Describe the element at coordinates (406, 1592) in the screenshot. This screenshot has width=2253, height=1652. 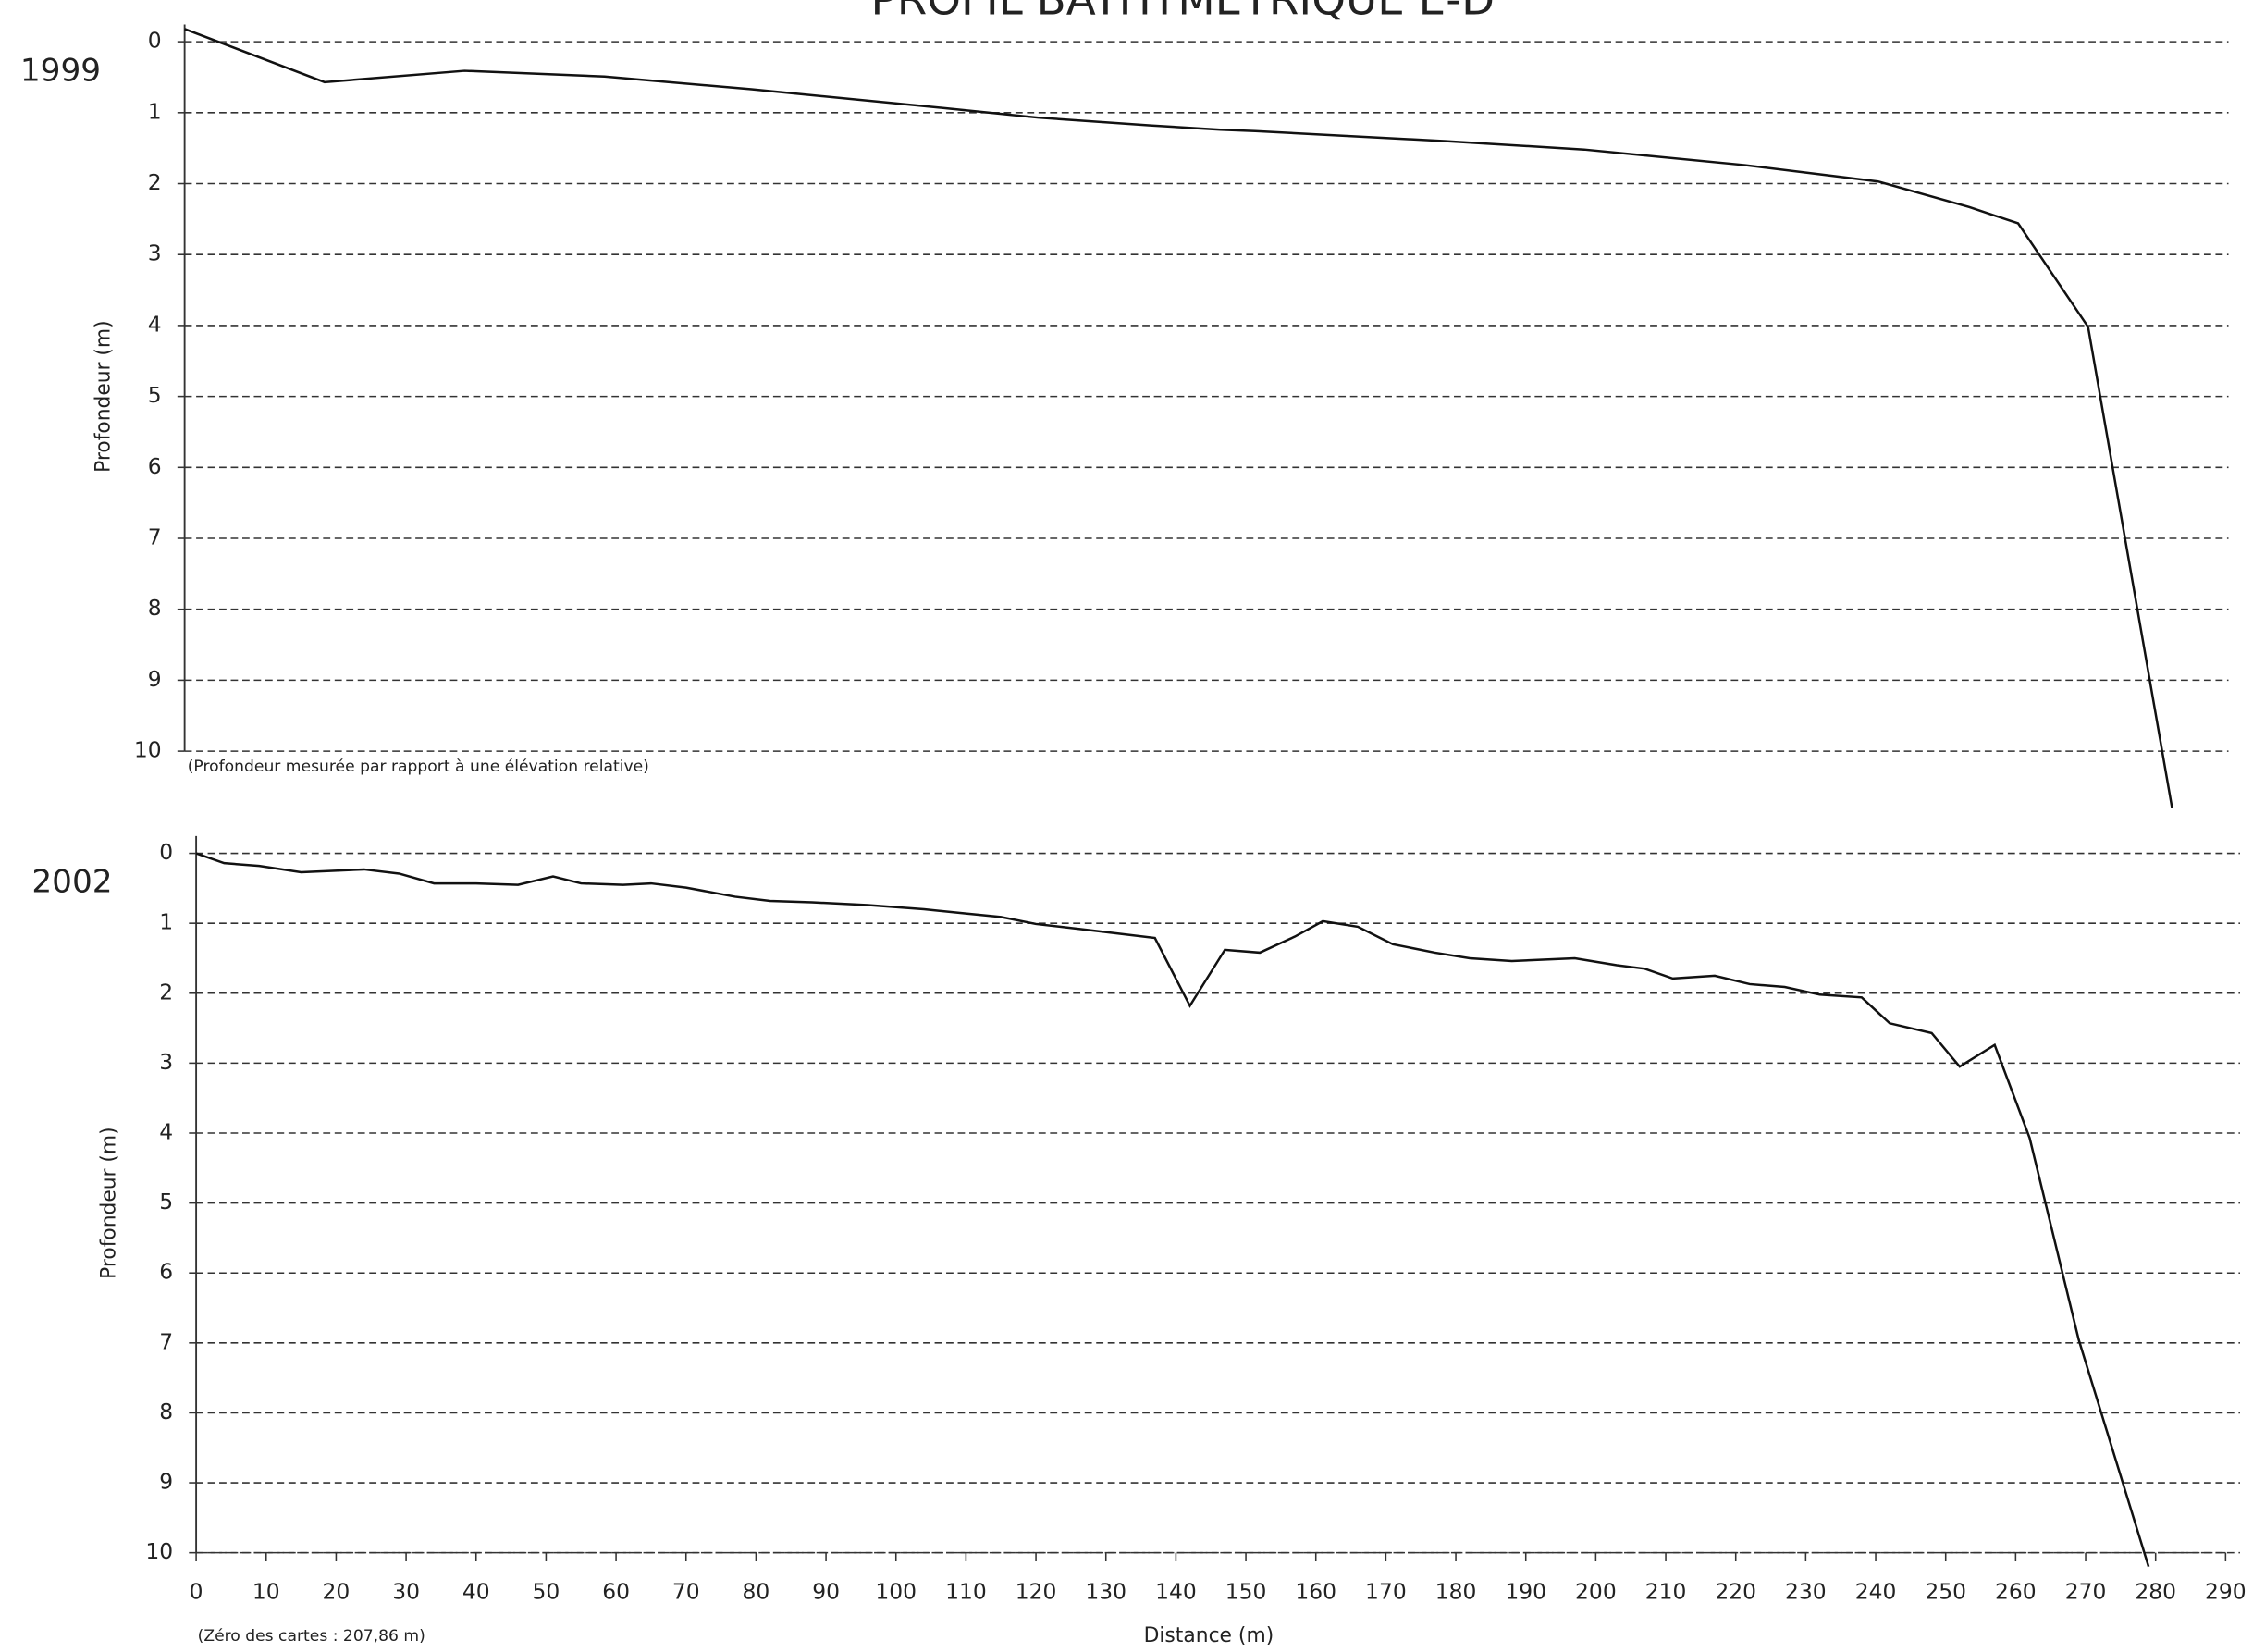
I see `x-tick-label: 30` at that location.